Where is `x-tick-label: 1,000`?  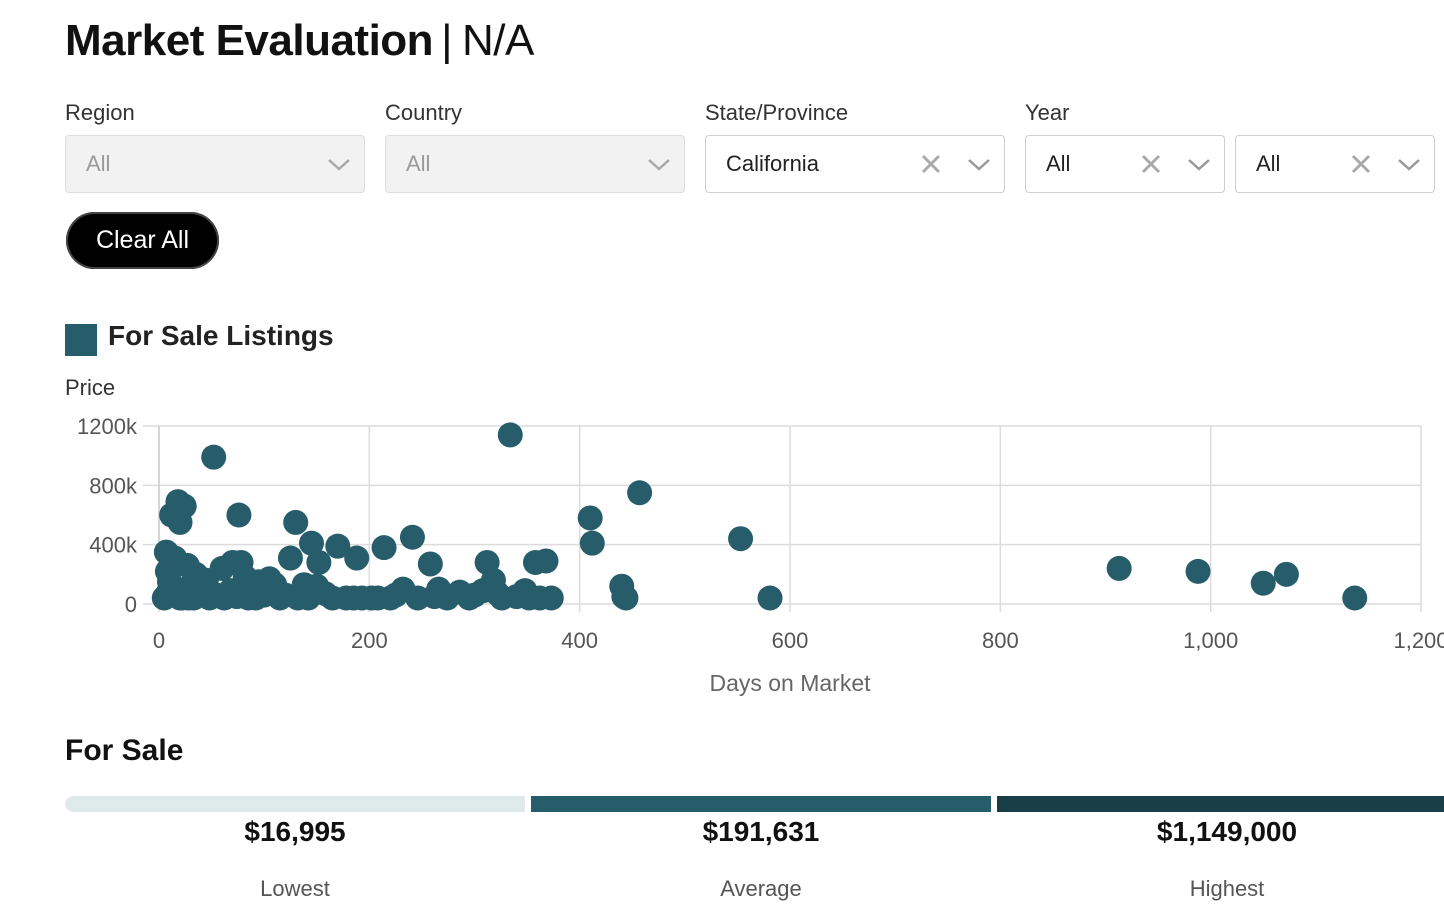 x-tick-label: 1,000 is located at coordinates (1210, 640).